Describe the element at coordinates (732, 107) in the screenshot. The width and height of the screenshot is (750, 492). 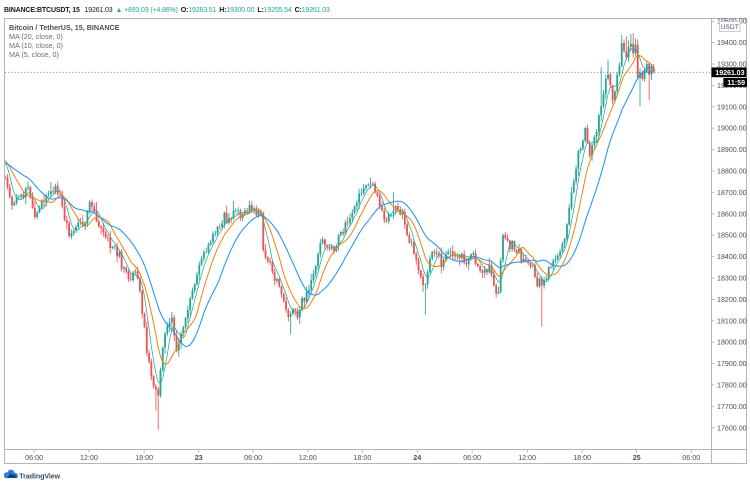
I see `svg-text: 19100.00` at that location.